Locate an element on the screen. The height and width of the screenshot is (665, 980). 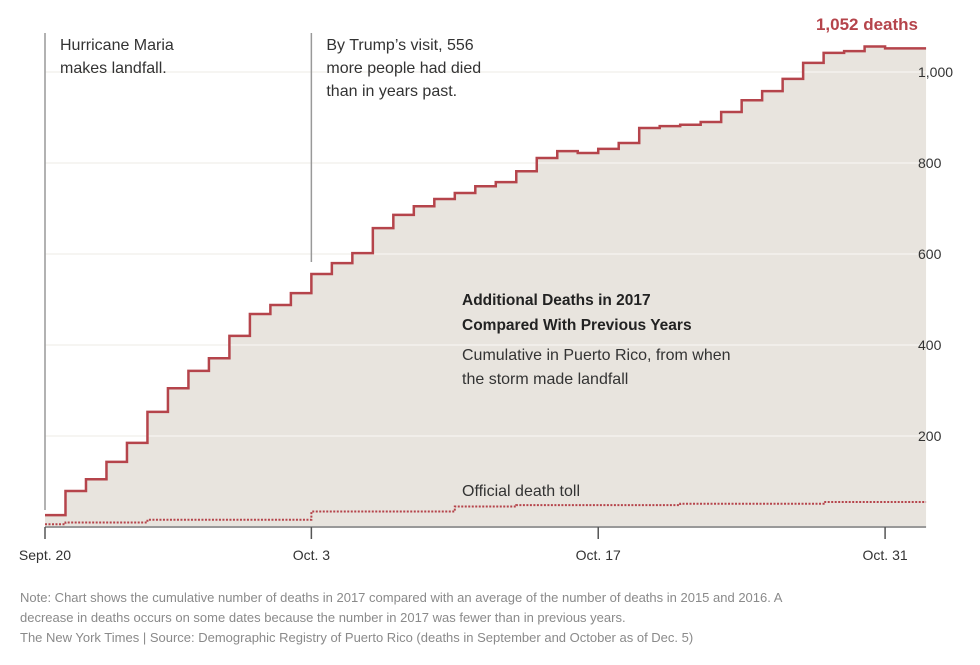
y-tick-label: 600 is located at coordinates (930, 254).